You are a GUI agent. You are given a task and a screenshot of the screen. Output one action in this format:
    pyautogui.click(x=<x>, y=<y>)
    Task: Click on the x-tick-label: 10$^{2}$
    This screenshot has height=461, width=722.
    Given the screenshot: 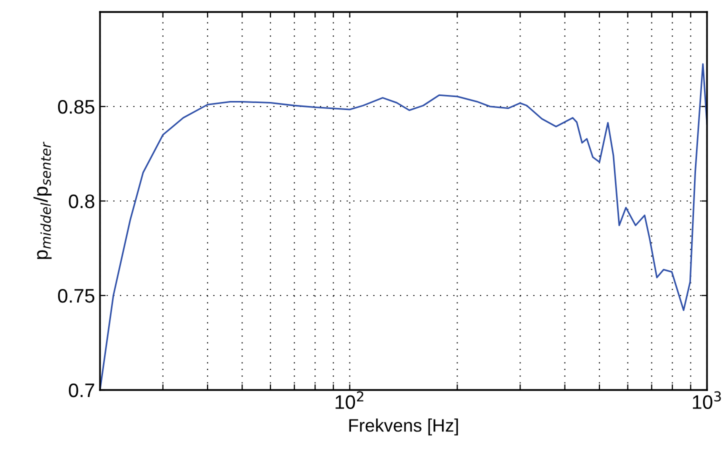 What is the action you would take?
    pyautogui.click(x=350, y=400)
    